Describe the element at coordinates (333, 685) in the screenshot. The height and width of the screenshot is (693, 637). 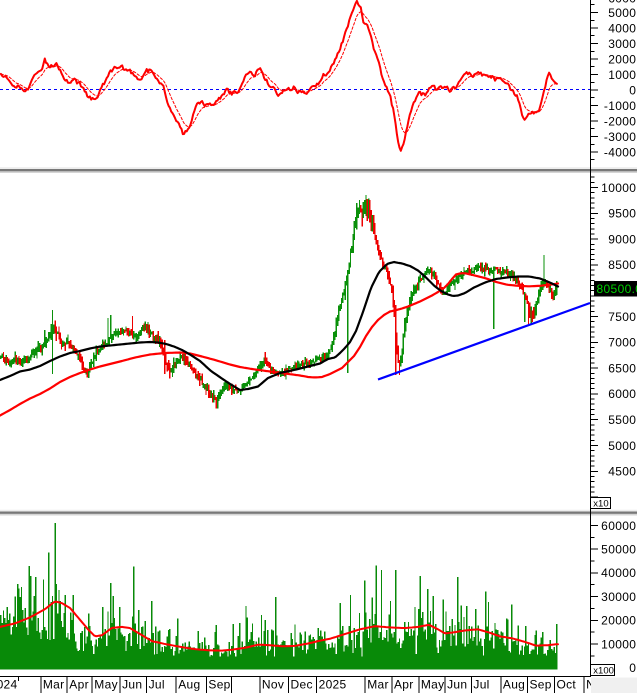
I see `svg-text: 2025` at that location.